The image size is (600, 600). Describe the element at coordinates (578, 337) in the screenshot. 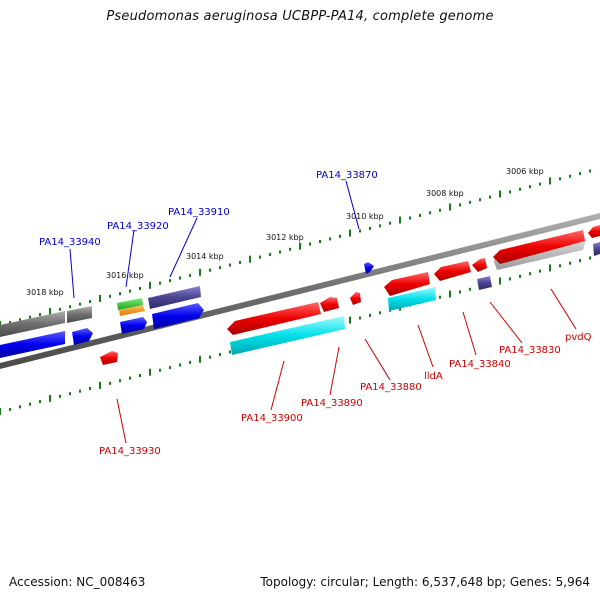

I see `gene-label: pvdQ` at that location.